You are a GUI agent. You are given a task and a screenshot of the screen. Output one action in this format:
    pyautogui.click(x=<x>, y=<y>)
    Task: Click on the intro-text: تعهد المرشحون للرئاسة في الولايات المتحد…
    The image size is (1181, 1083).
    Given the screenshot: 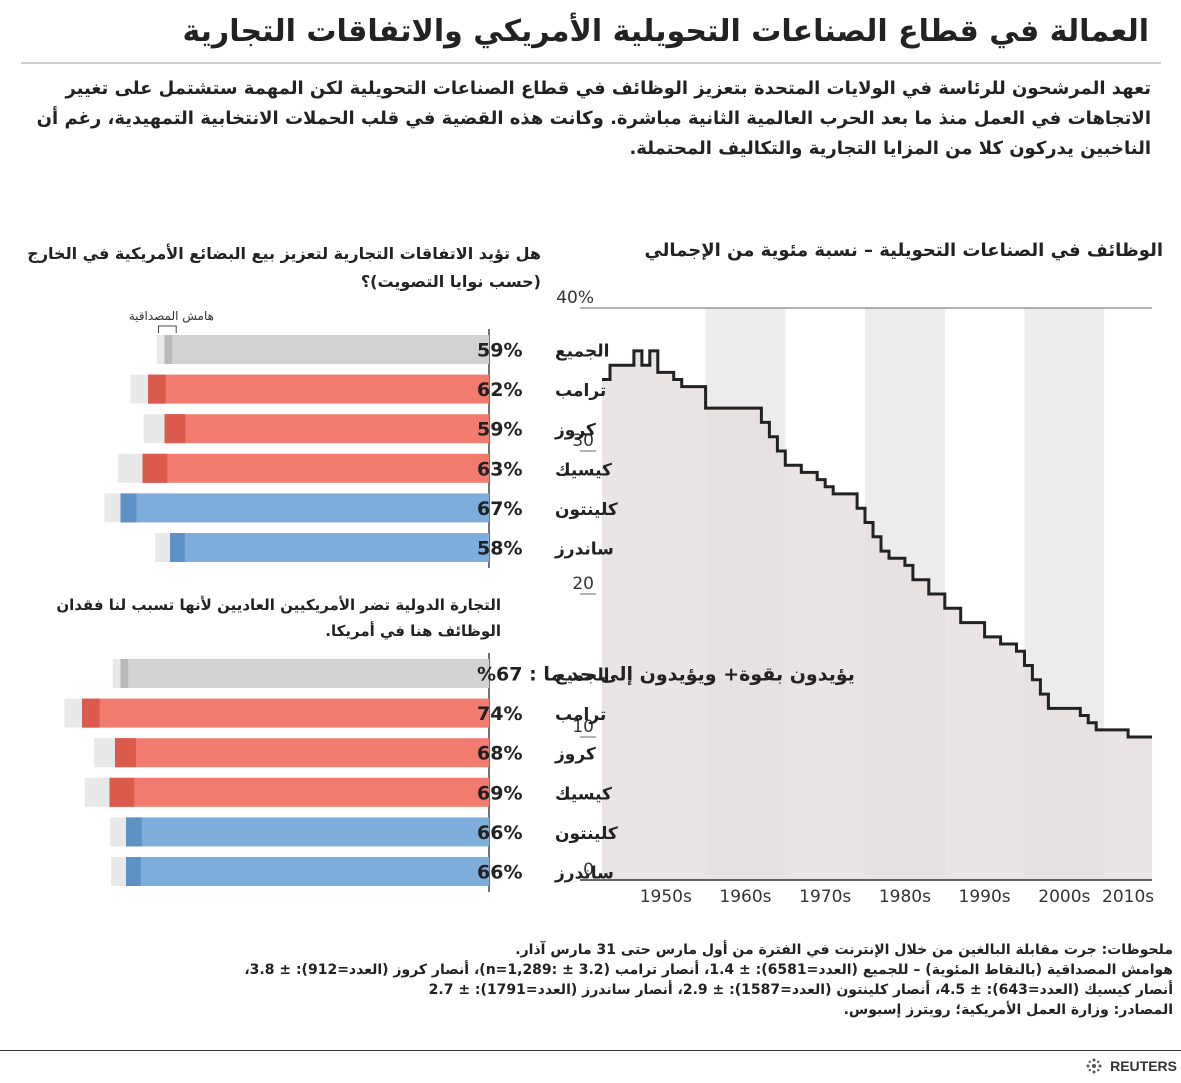 What is the action you would take?
    pyautogui.click(x=593, y=118)
    